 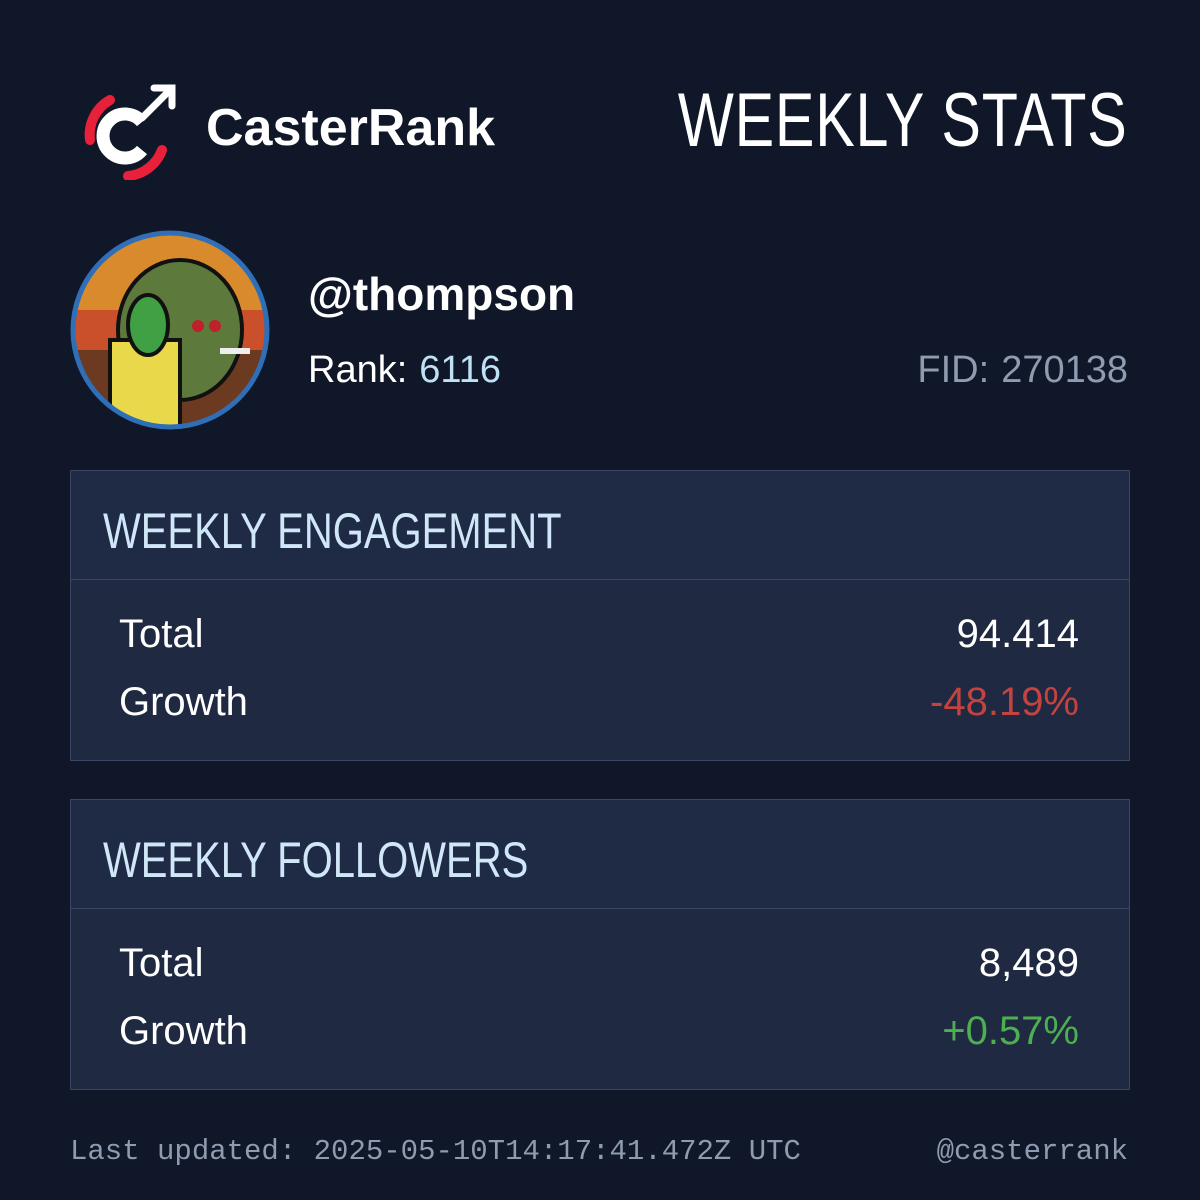 What do you see at coordinates (1032, 1151) in the screenshot?
I see `handle: @casterrank` at bounding box center [1032, 1151].